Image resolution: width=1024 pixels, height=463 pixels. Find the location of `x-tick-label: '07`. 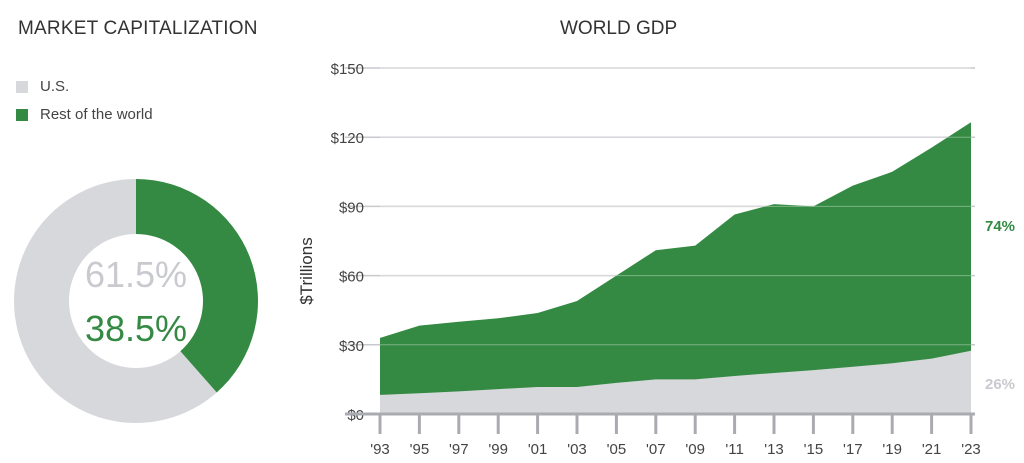

x-tick-label: '07 is located at coordinates (656, 449).